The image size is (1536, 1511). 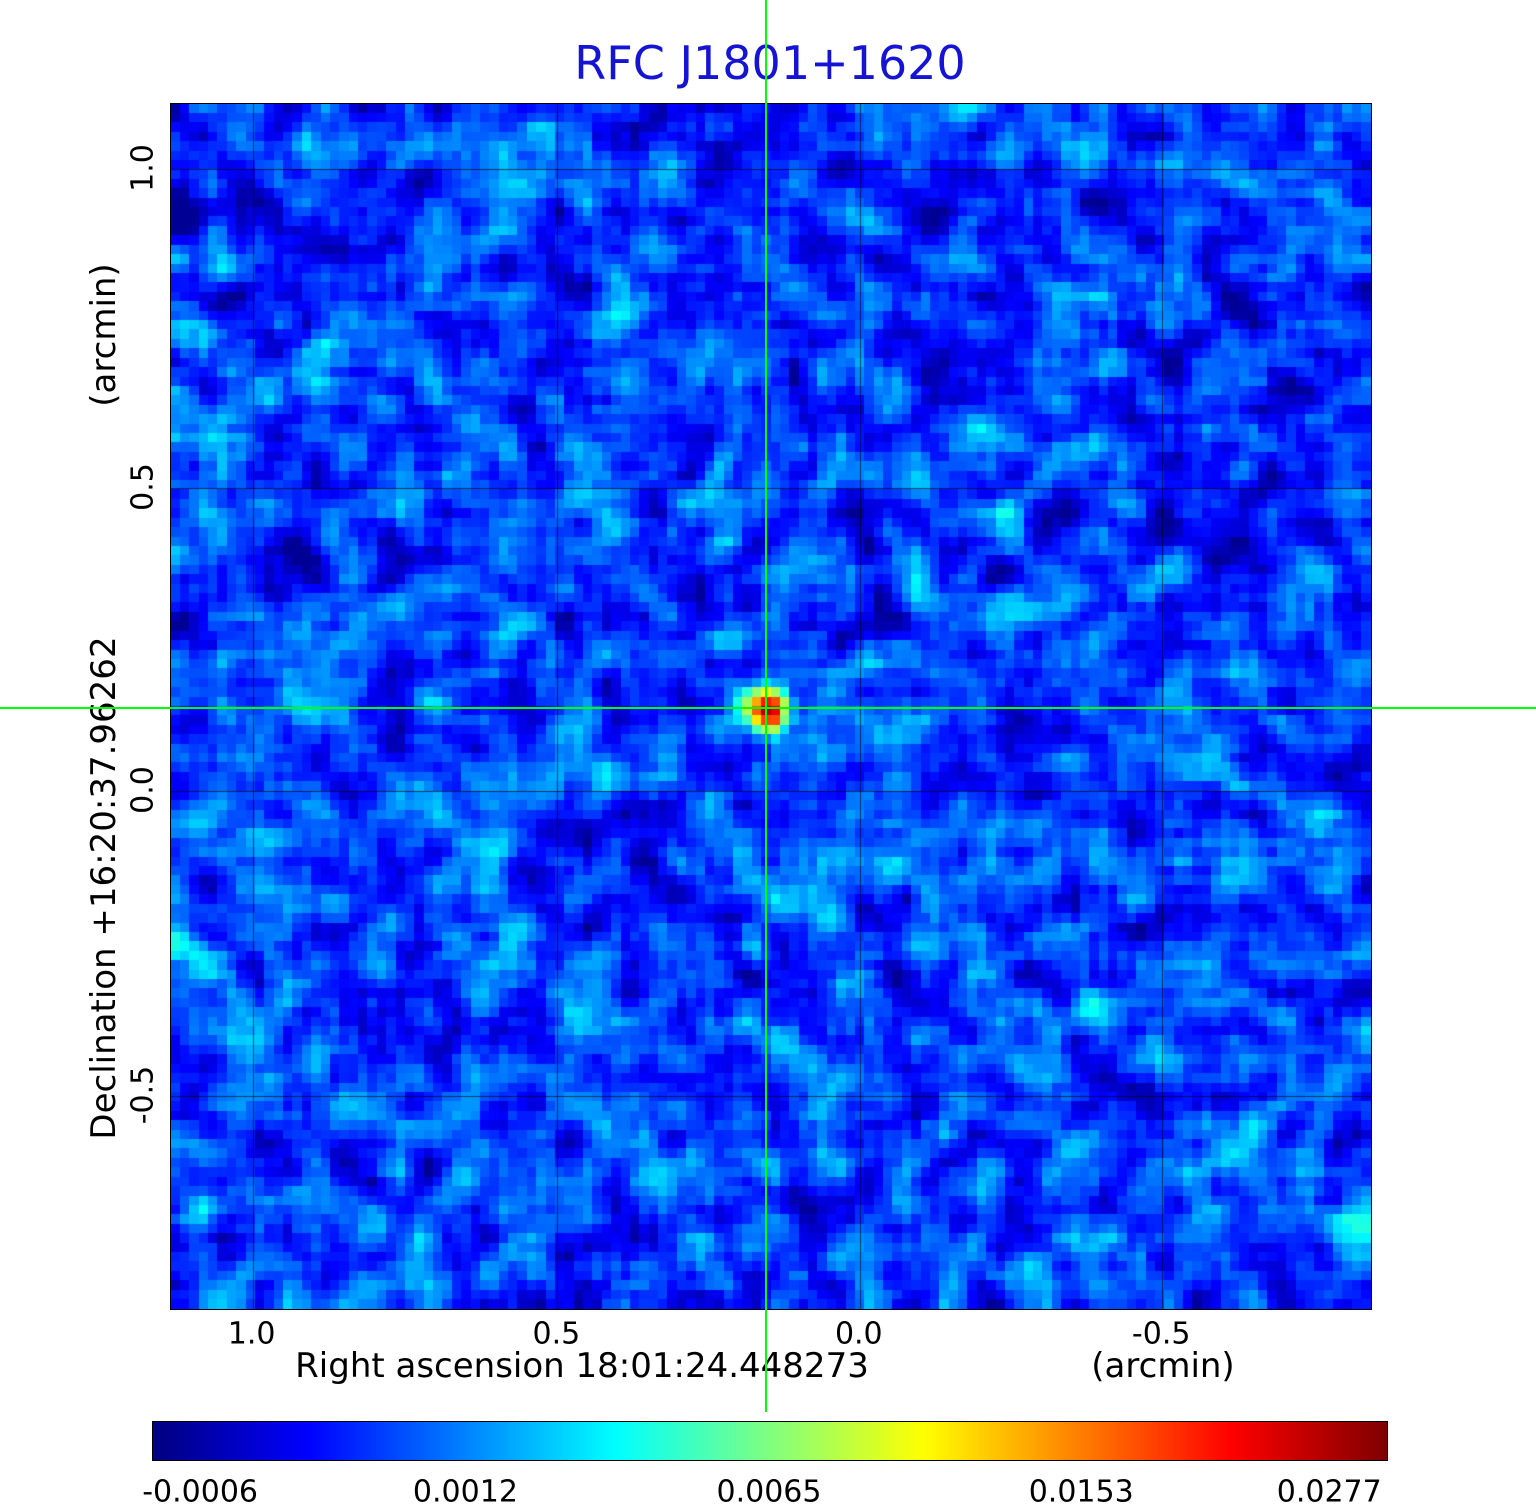 What do you see at coordinates (143, 168) in the screenshot?
I see `y-tick-label: 1.0` at bounding box center [143, 168].